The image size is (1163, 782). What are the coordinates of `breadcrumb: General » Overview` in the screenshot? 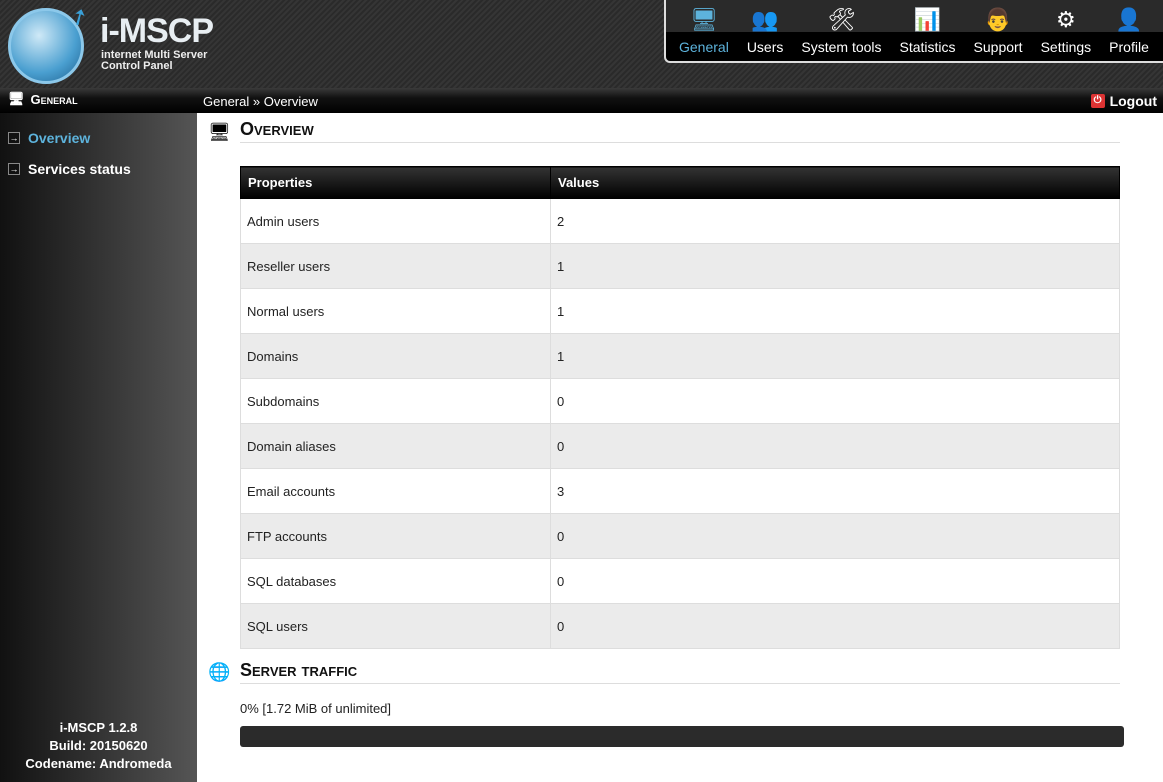 It's located at (260, 101).